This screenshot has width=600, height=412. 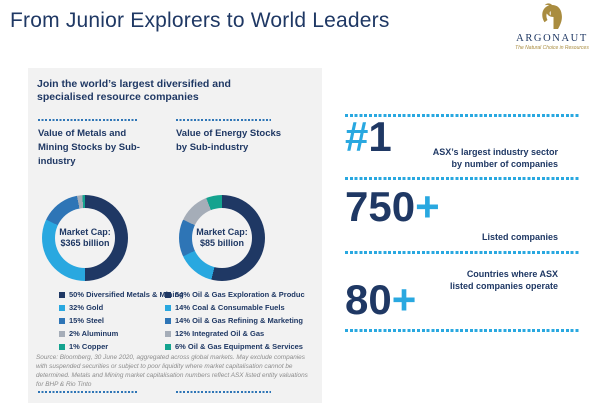 I want to click on legend-item: 6% Oil & Gas Equipment & Services, so click(x=235, y=346).